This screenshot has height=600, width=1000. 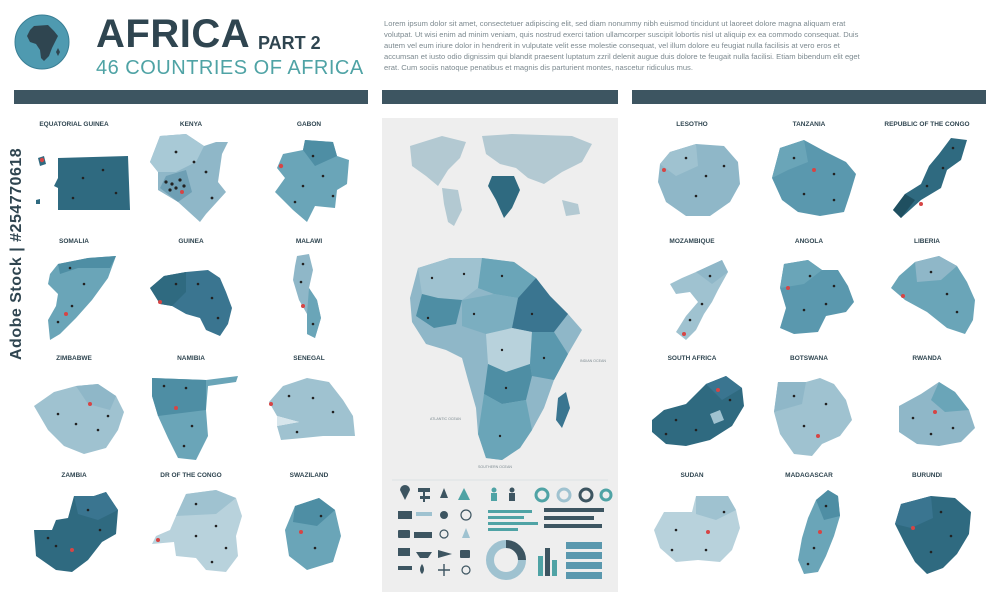 I want to click on anchor-icon, so click(x=444, y=570).